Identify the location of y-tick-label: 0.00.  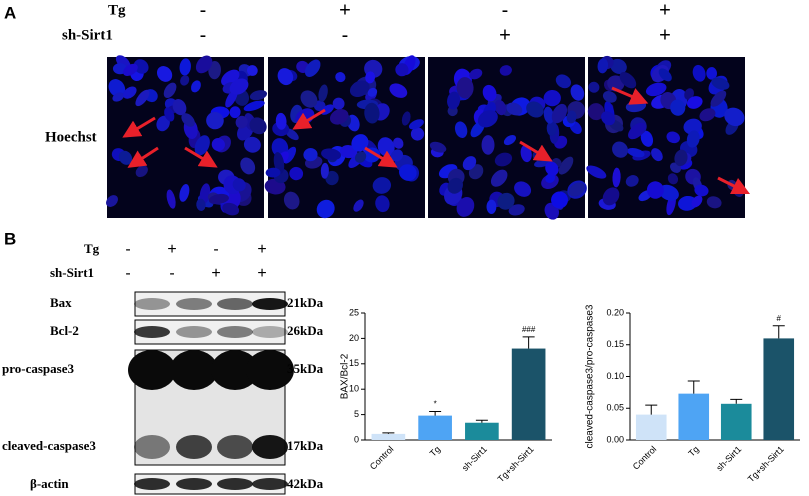
(615, 439).